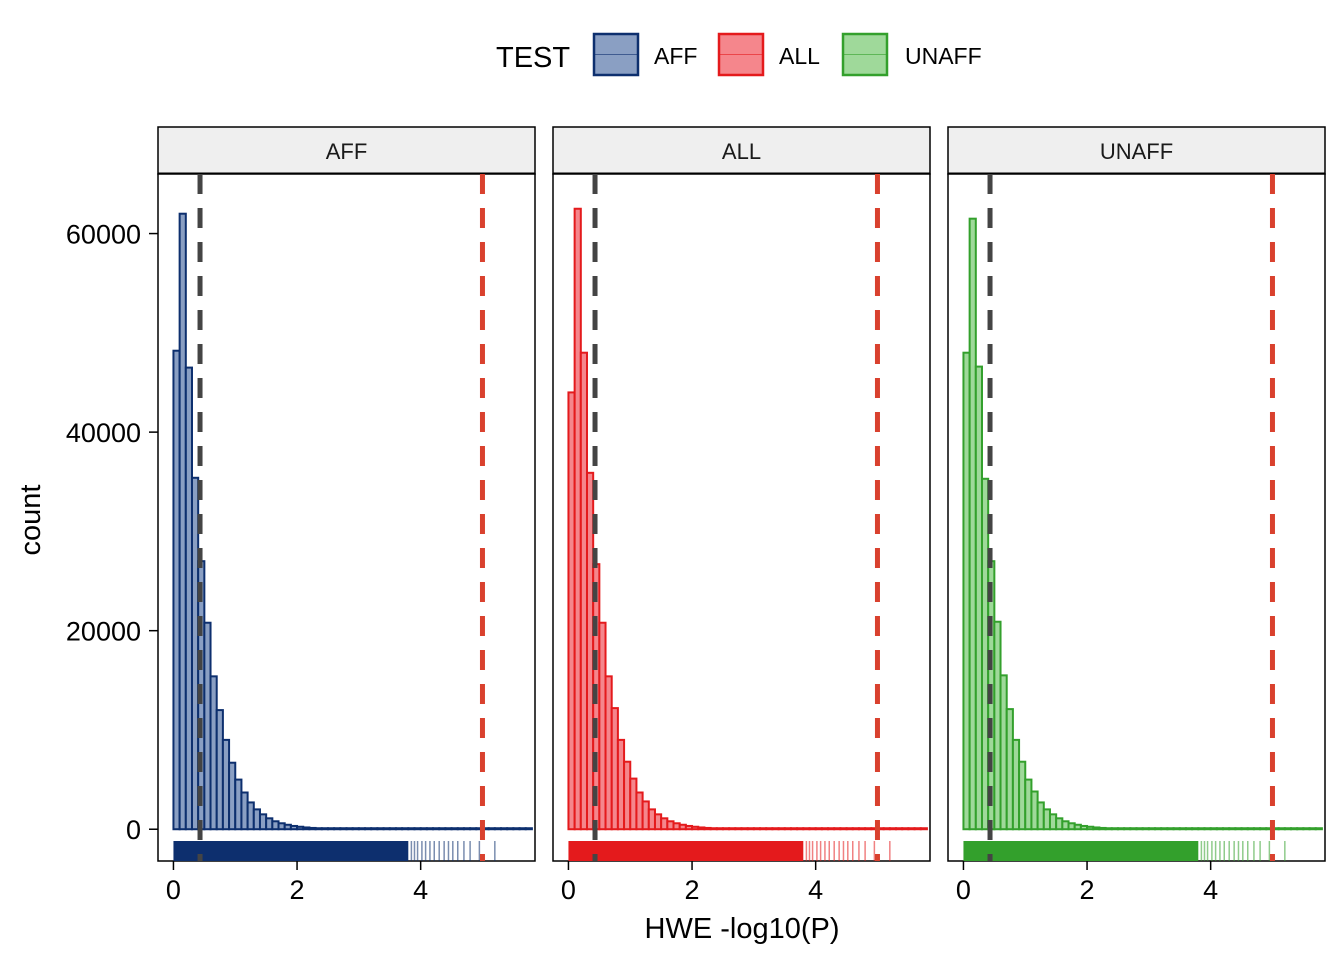 The width and height of the screenshot is (1344, 960). Describe the element at coordinates (112, 532) in the screenshot. I see `y-axis: 0 20000 40000 60000` at that location.